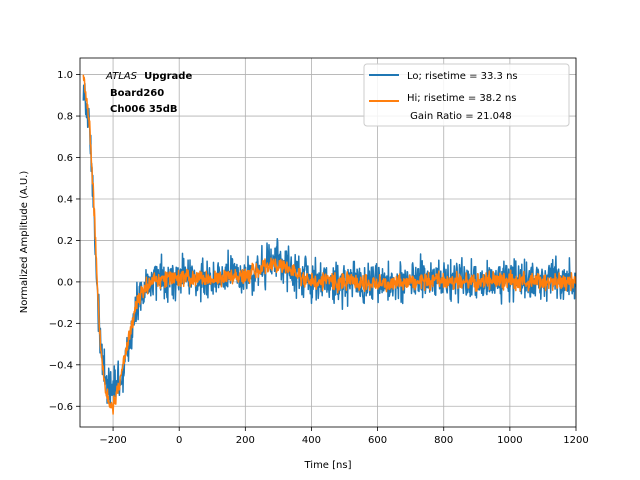 The image size is (640, 480). I want to click on x-tick-label: 1000, so click(509, 440).